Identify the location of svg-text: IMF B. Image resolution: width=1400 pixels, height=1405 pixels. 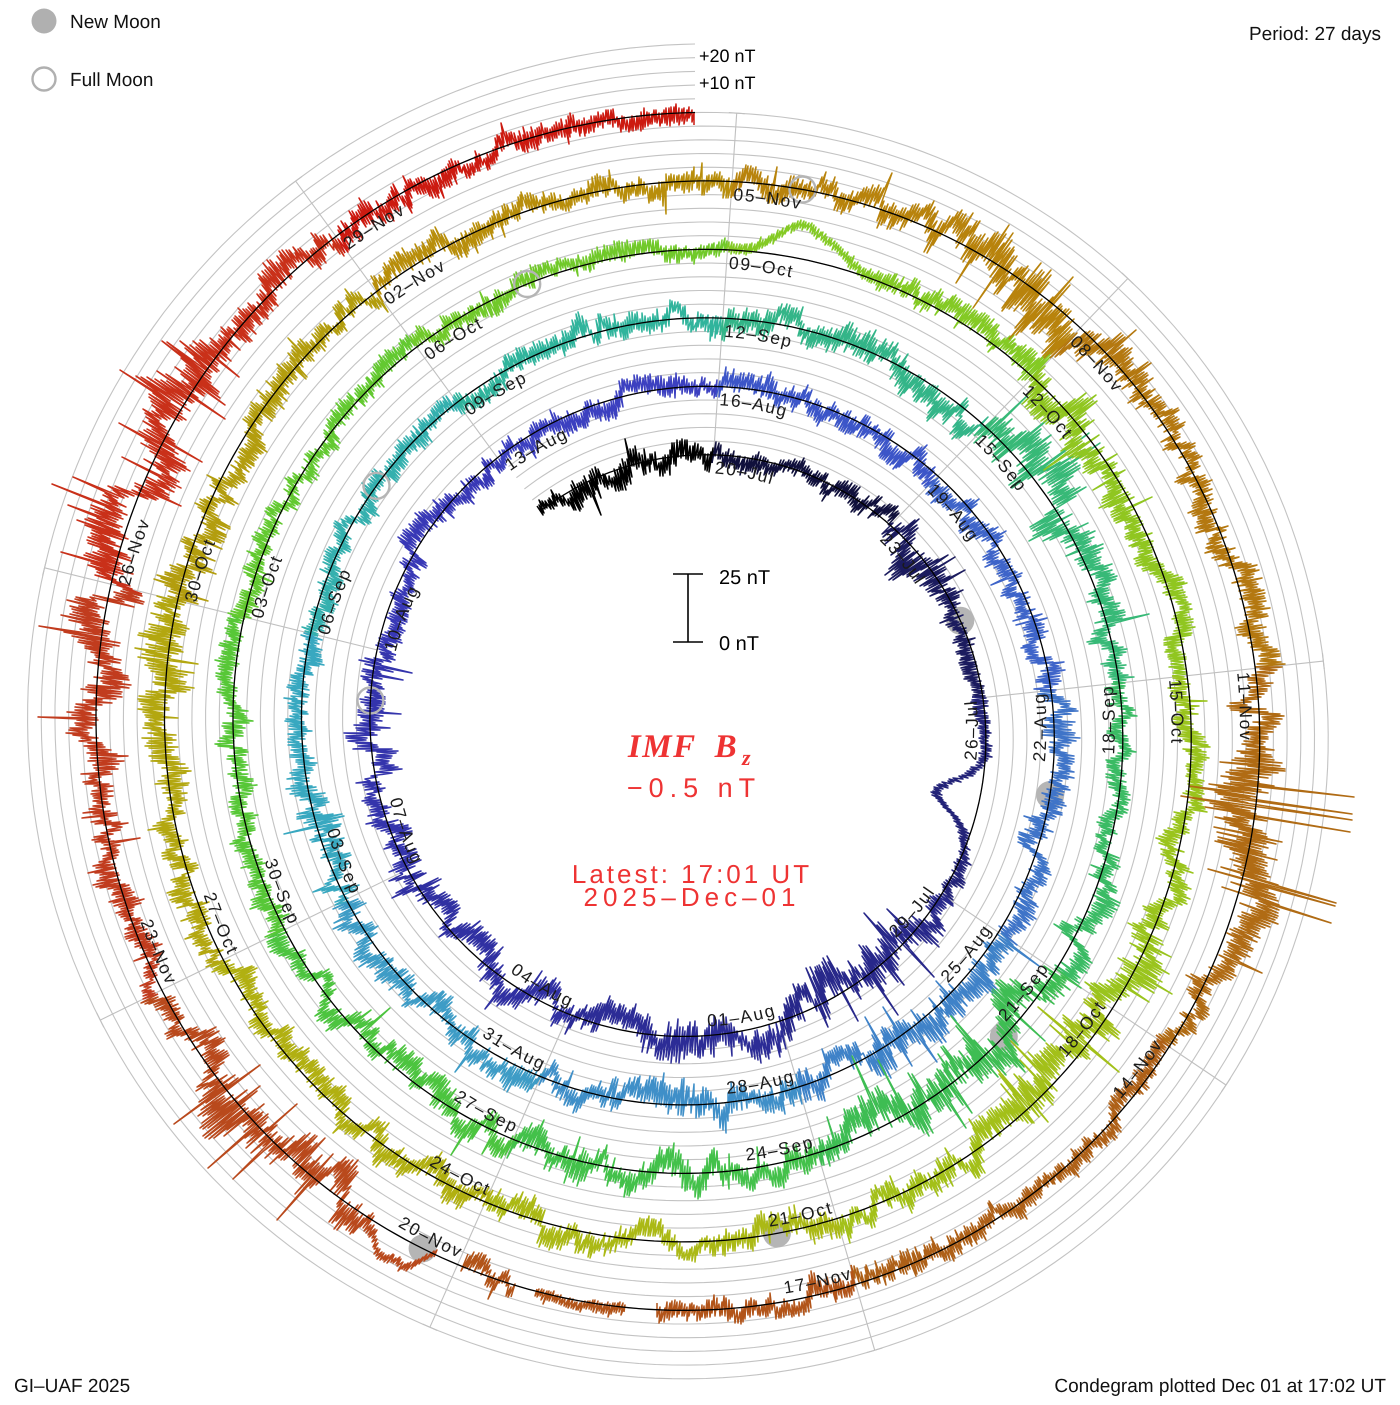
(682, 747).